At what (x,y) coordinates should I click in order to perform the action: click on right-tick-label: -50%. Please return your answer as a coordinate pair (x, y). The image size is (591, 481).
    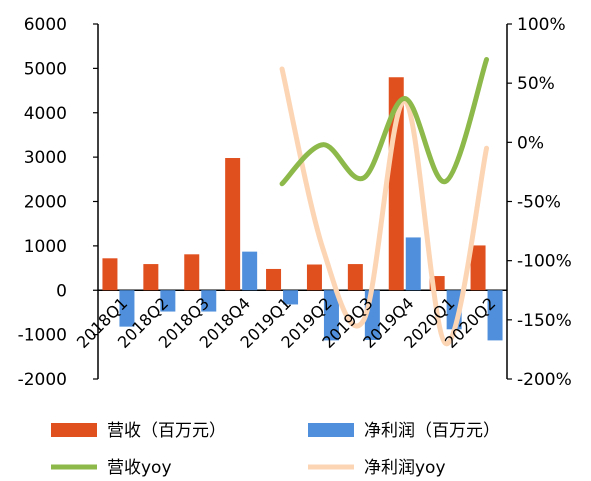
    Looking at the image, I should click on (539, 203).